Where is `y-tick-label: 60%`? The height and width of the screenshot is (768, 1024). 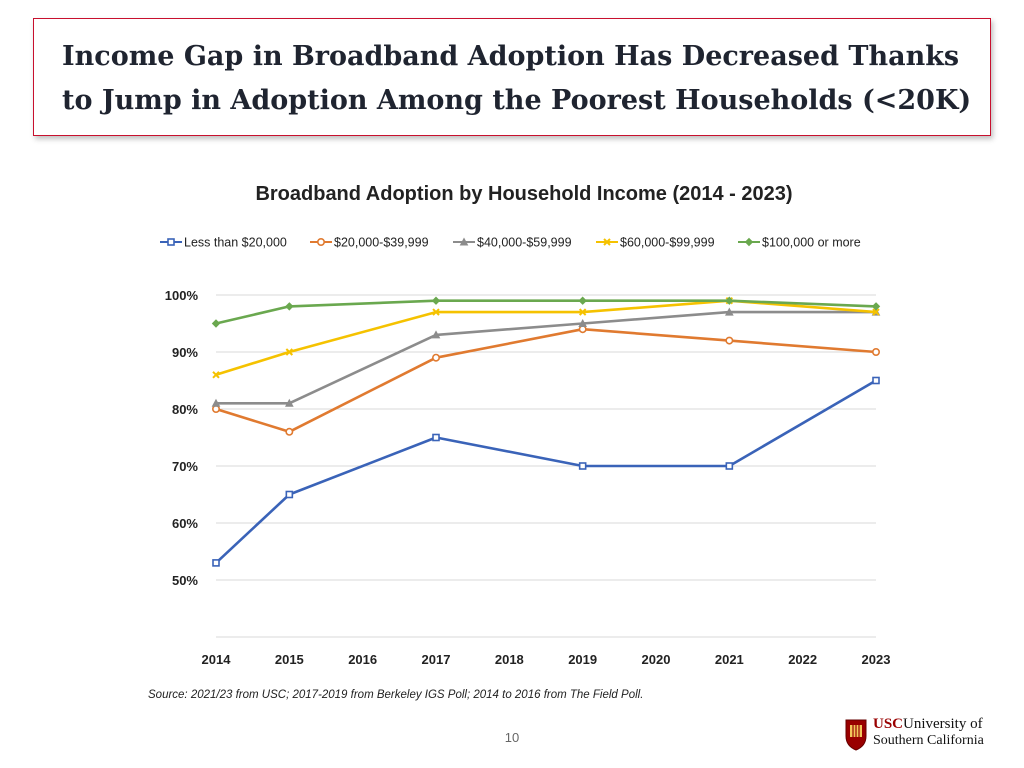
y-tick-label: 60% is located at coordinates (185, 523).